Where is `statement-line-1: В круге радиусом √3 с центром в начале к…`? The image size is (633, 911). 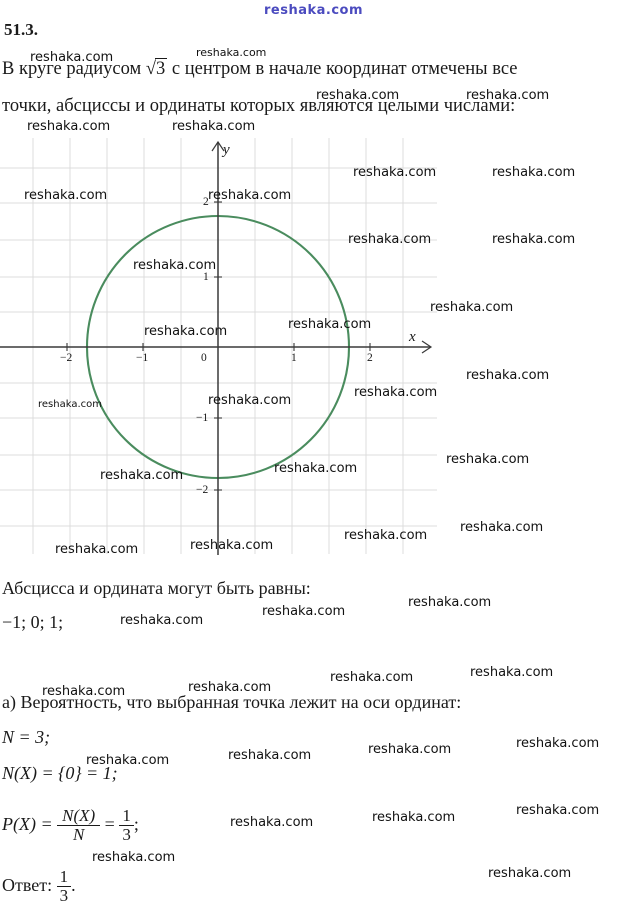
statement-line-1: В круге радиусом √3 с центром в начале к… is located at coordinates (260, 69).